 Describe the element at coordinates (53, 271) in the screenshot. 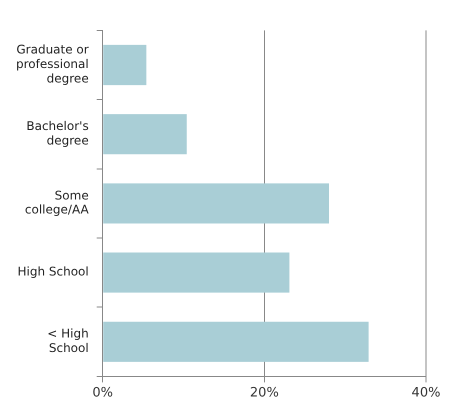

I see `y-tick-label: High School` at that location.